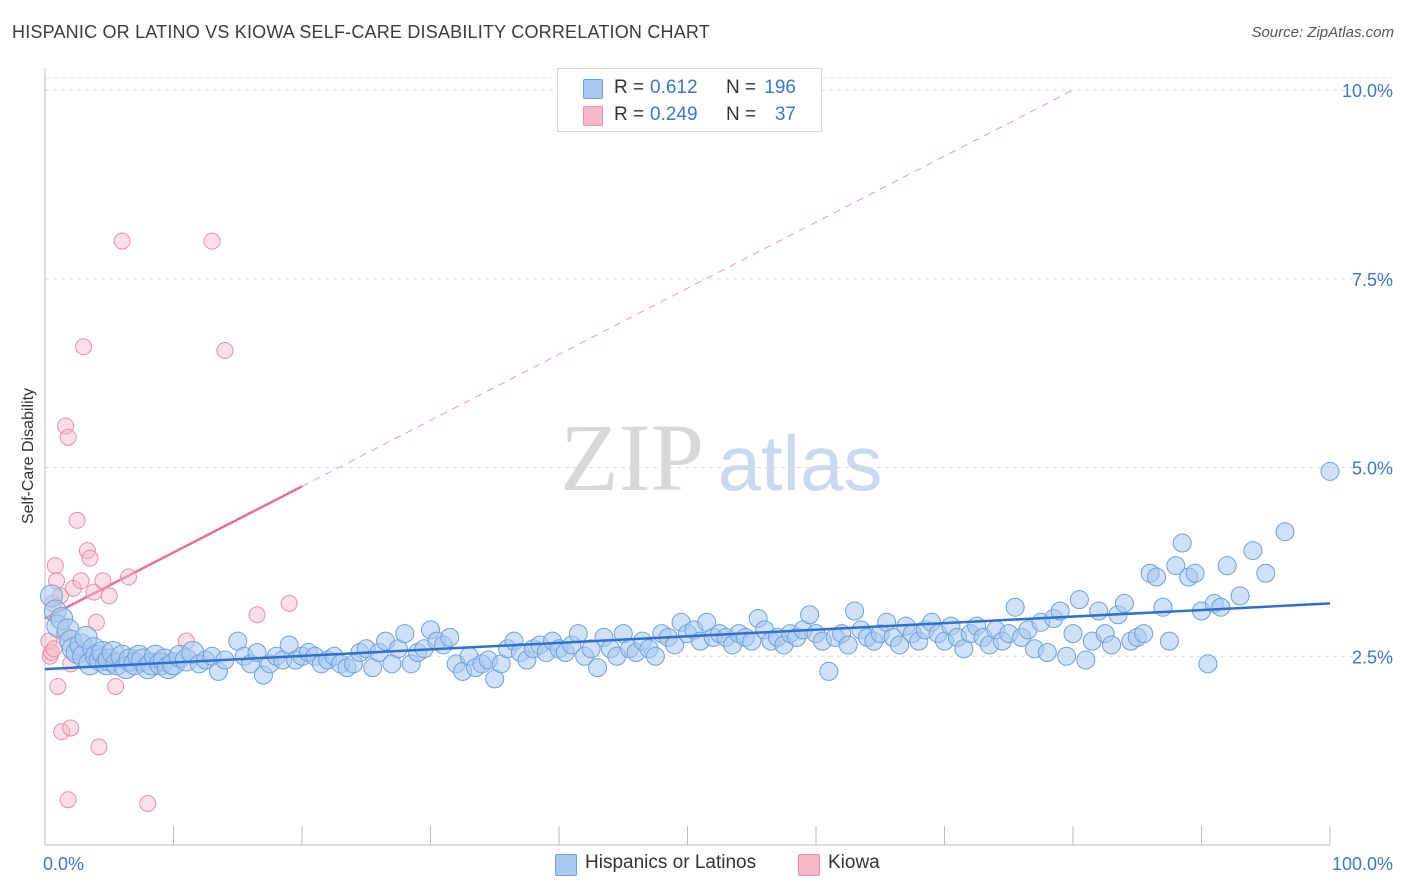  What do you see at coordinates (1372, 280) in the screenshot?
I see `y-tick-label: 7.5%` at bounding box center [1372, 280].